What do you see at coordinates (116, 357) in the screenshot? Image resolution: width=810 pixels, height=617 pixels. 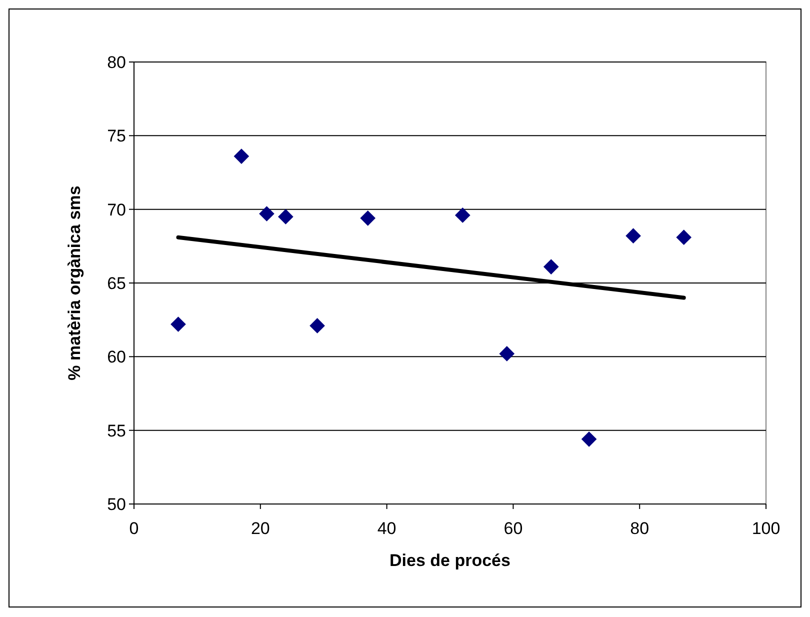 I see `y-tick-label: 60` at bounding box center [116, 357].